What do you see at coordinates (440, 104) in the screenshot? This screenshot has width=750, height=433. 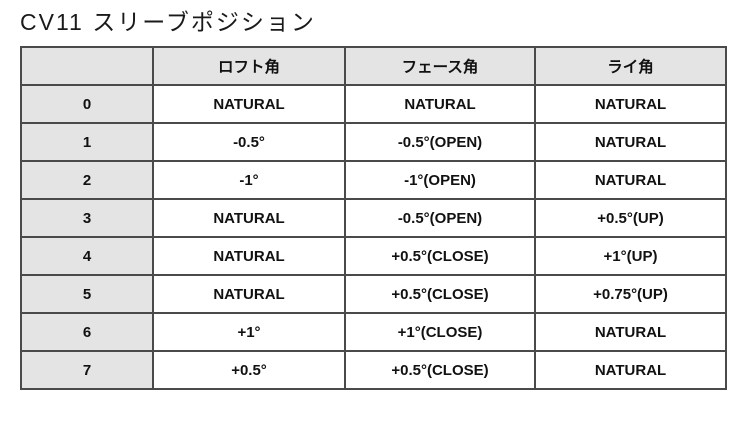 I see `cell-face: NATURAL` at bounding box center [440, 104].